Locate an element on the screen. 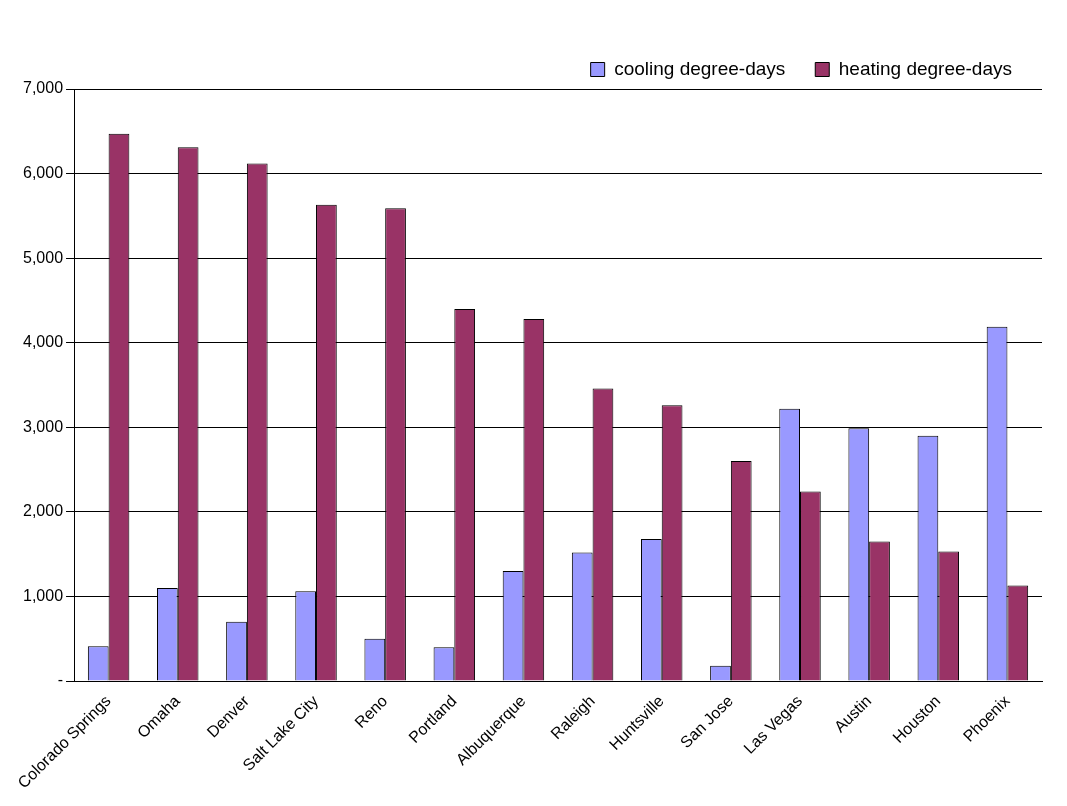  y-tick-label: 3,000 is located at coordinates (43, 426).